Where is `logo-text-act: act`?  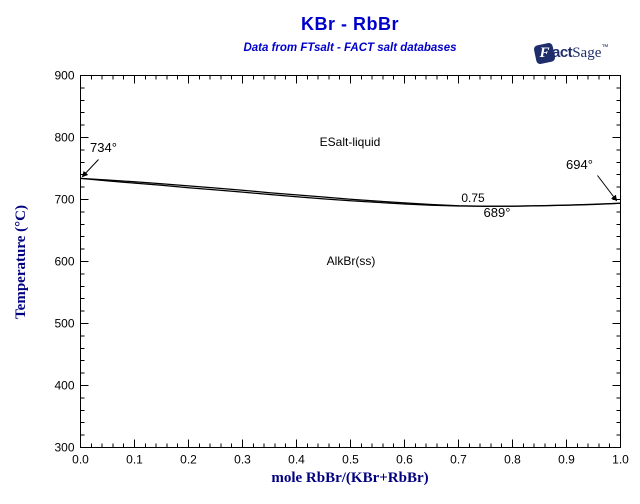 logo-text-act: act is located at coordinates (562, 52).